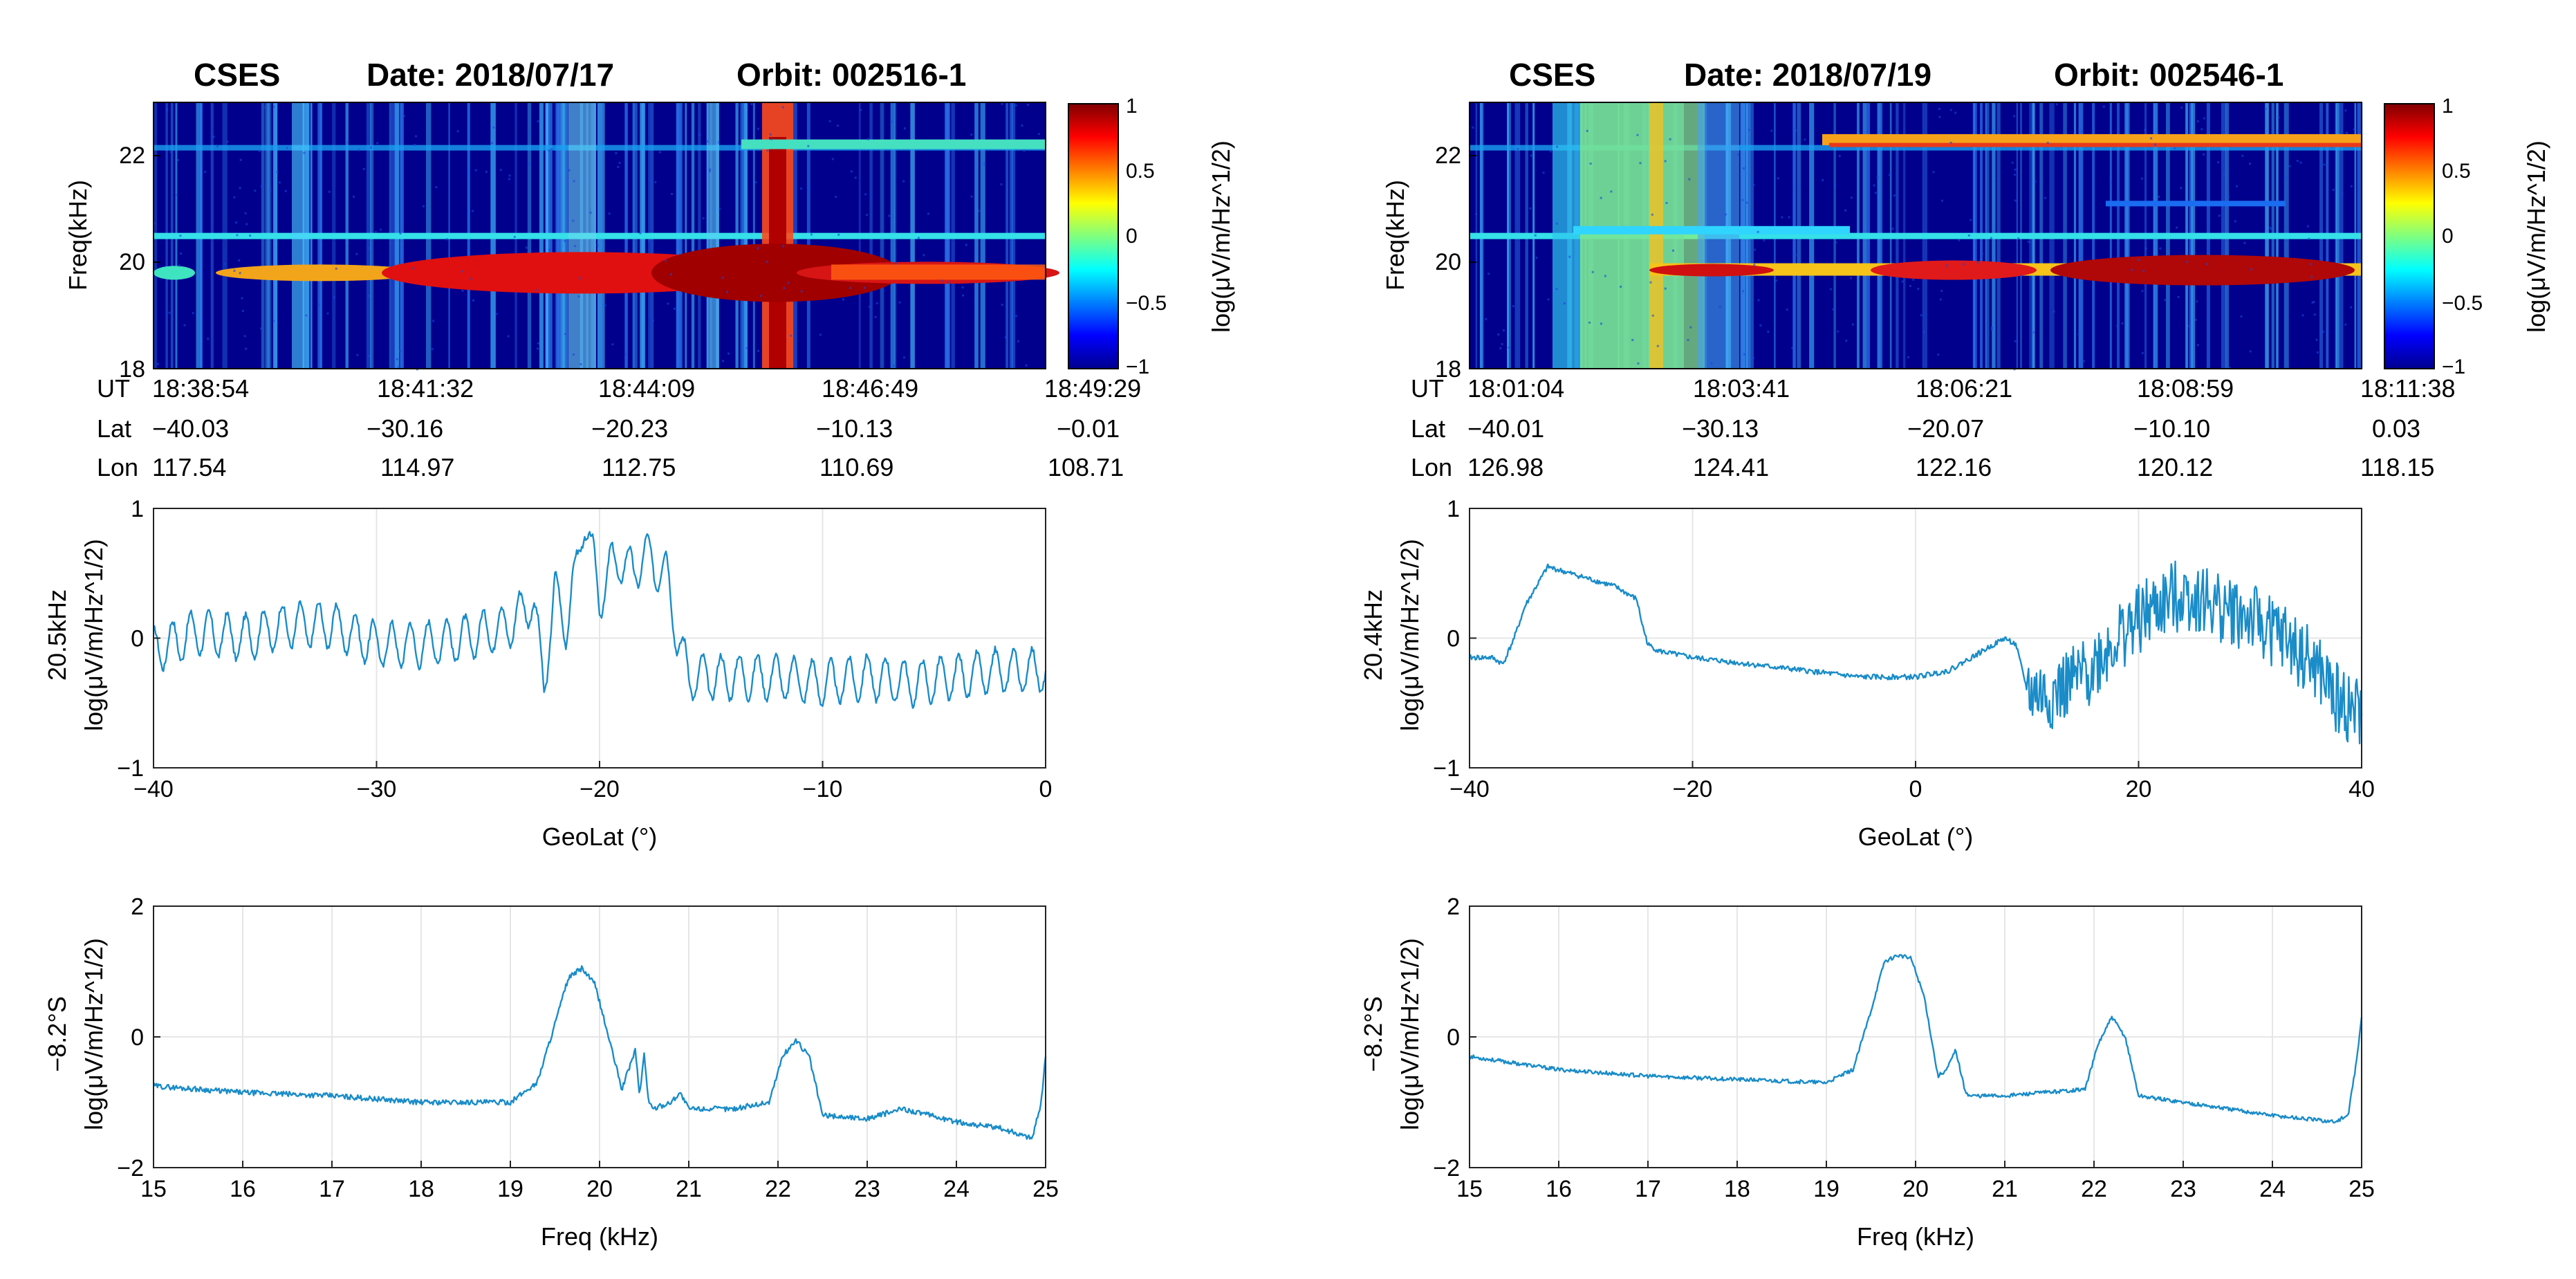  What do you see at coordinates (607, 236) in the screenshot?
I see `left-spectrogram-features` at bounding box center [607, 236].